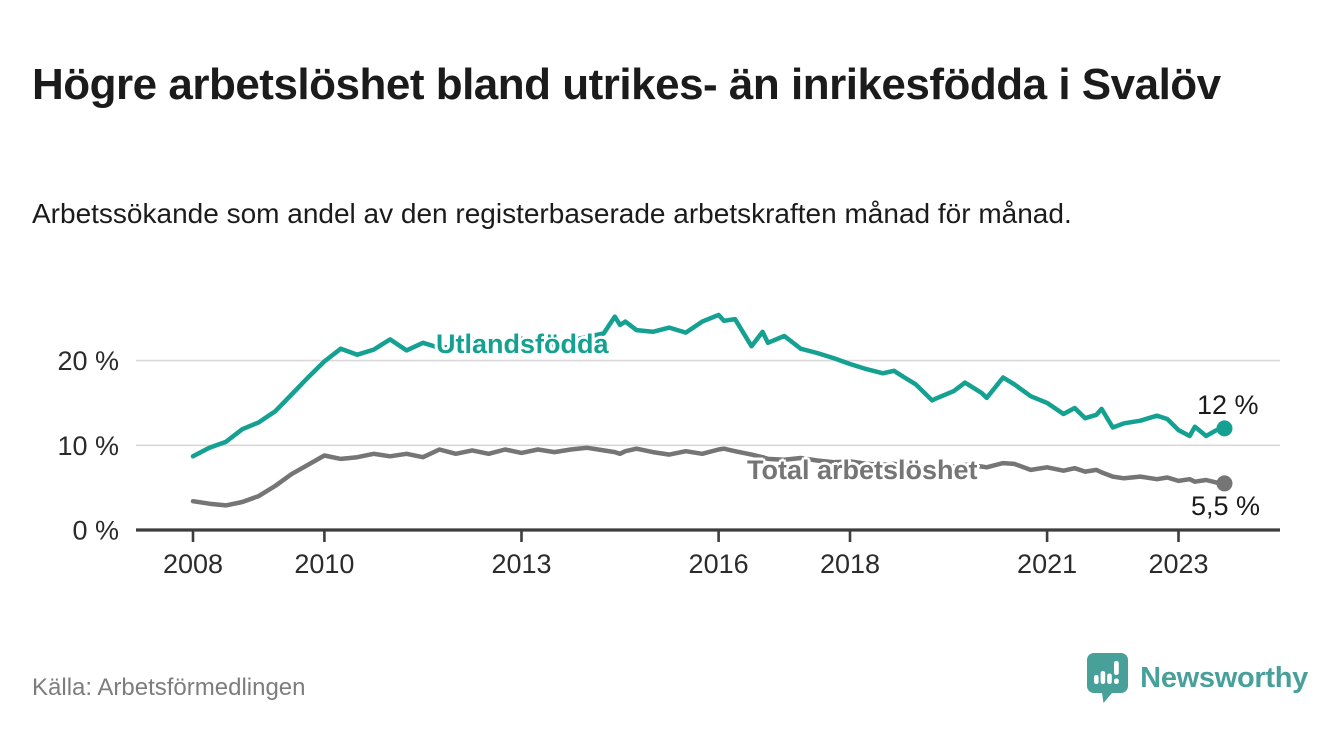 This screenshot has height=734, width=1340. I want to click on x-tick-label-2023: 2023, so click(1178, 564).